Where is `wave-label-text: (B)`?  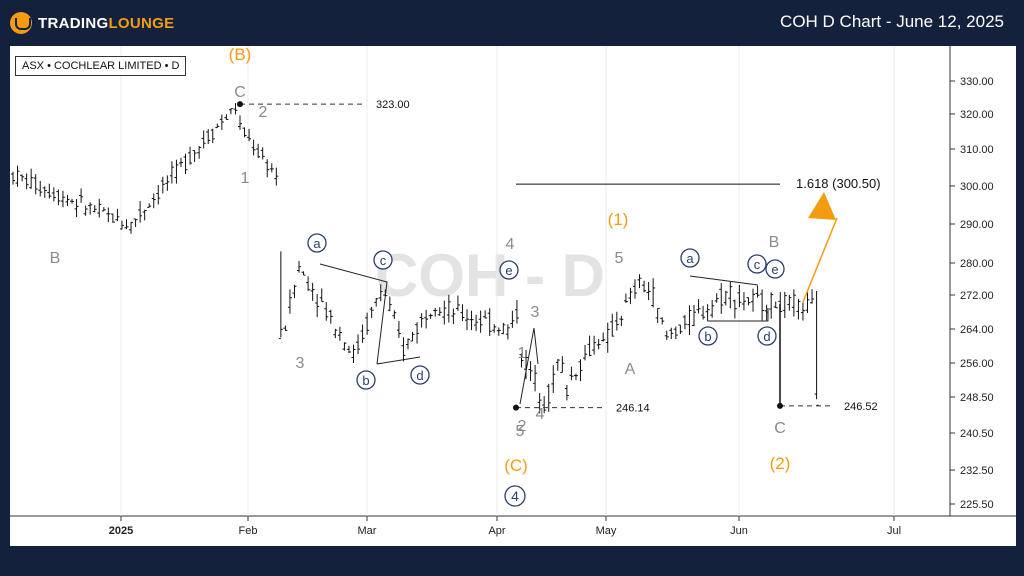 wave-label-text: (B) is located at coordinates (240, 55).